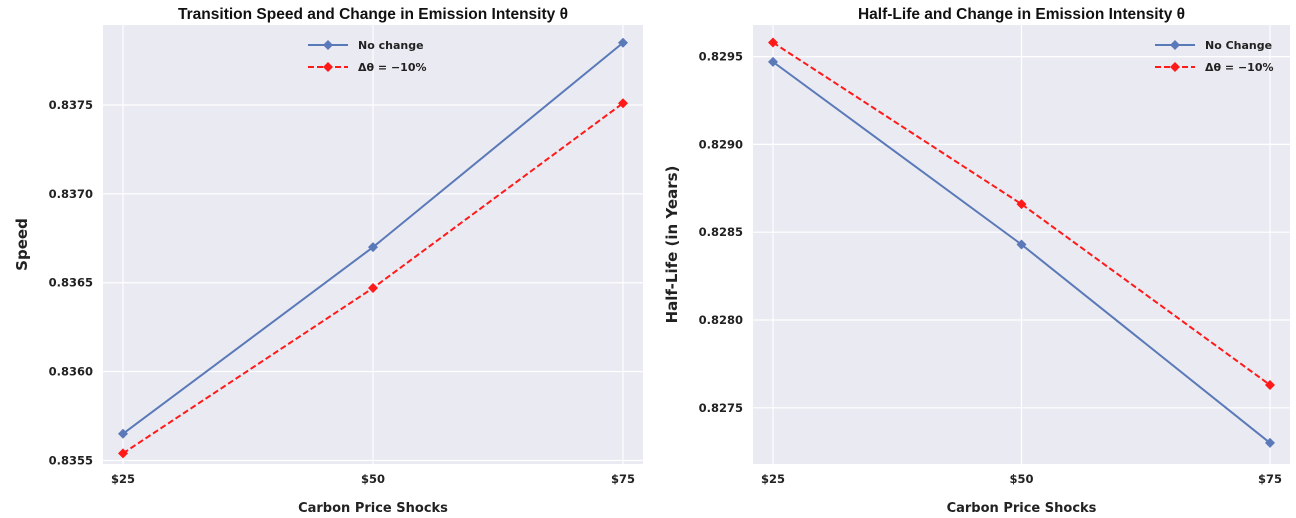 This screenshot has height=518, width=1296. Describe the element at coordinates (391, 45) in the screenshot. I see `legend-entry: No change` at that location.